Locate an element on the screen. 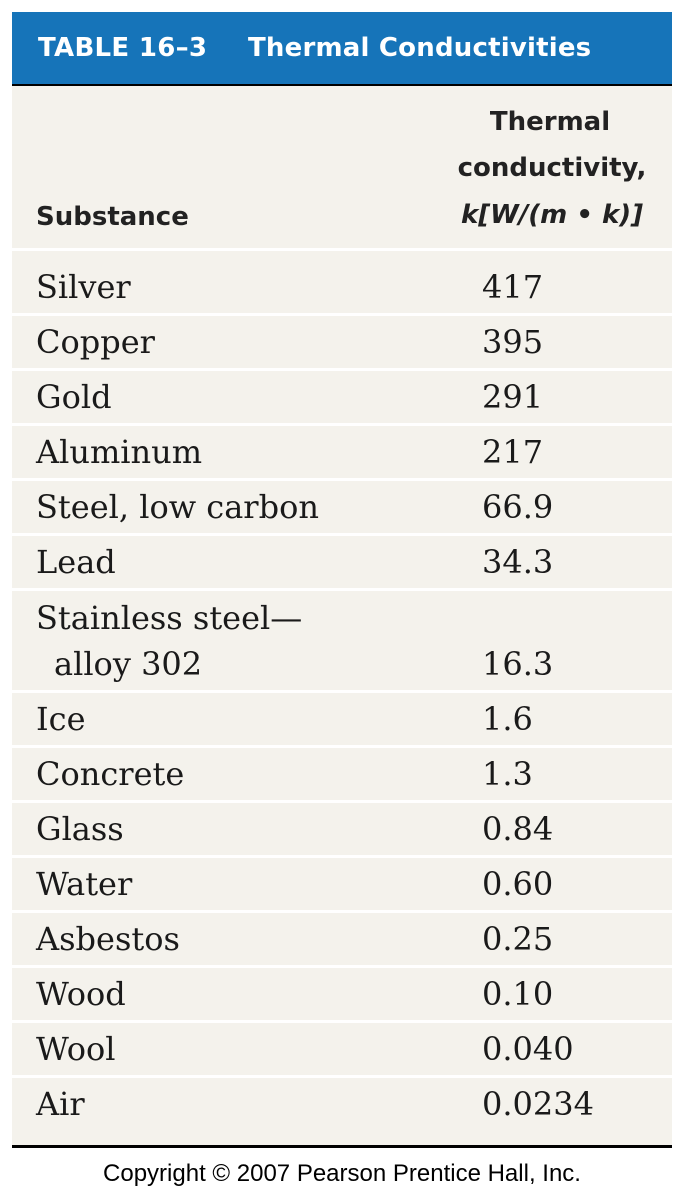 The height and width of the screenshot is (1200, 684). column-header-k-line1: Thermal is located at coordinates (550, 122).